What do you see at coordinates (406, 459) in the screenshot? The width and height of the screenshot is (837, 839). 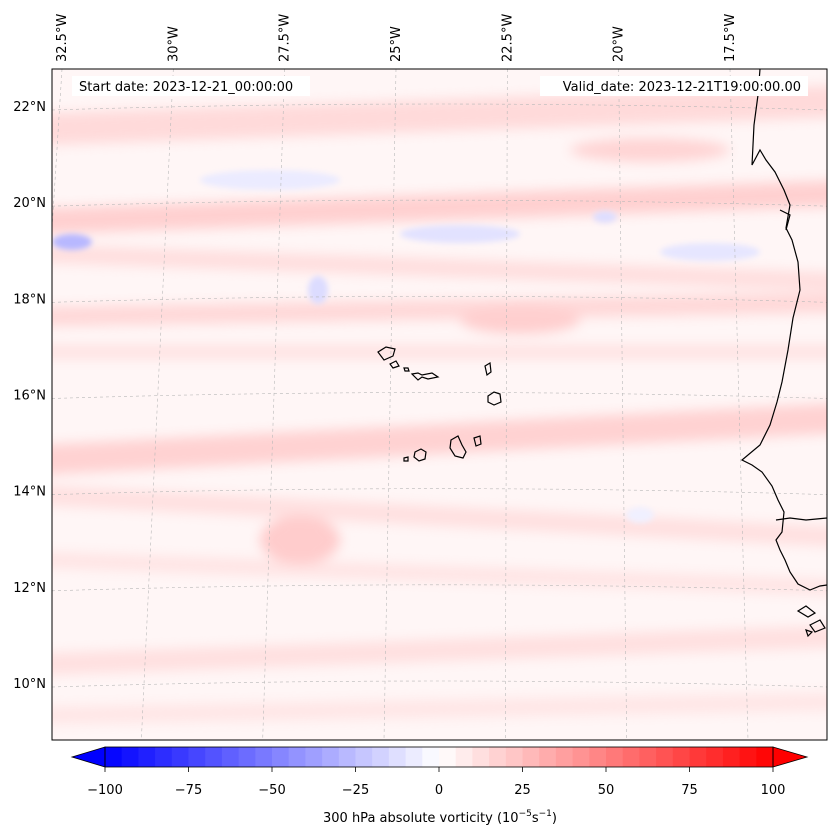 I see `island-brava` at bounding box center [406, 459].